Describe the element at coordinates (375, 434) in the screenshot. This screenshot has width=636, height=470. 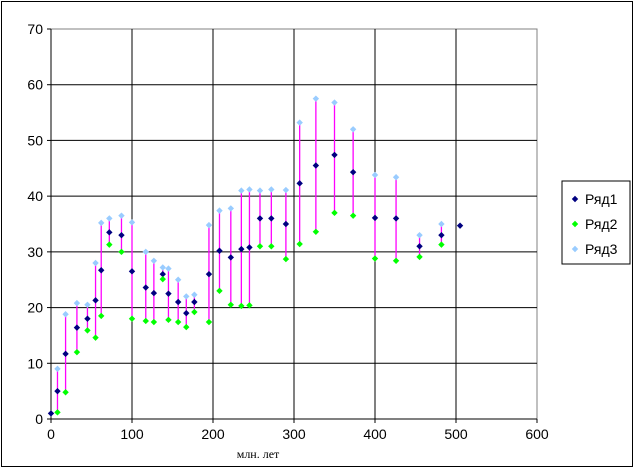
I see `x-tick-label: 400` at that location.